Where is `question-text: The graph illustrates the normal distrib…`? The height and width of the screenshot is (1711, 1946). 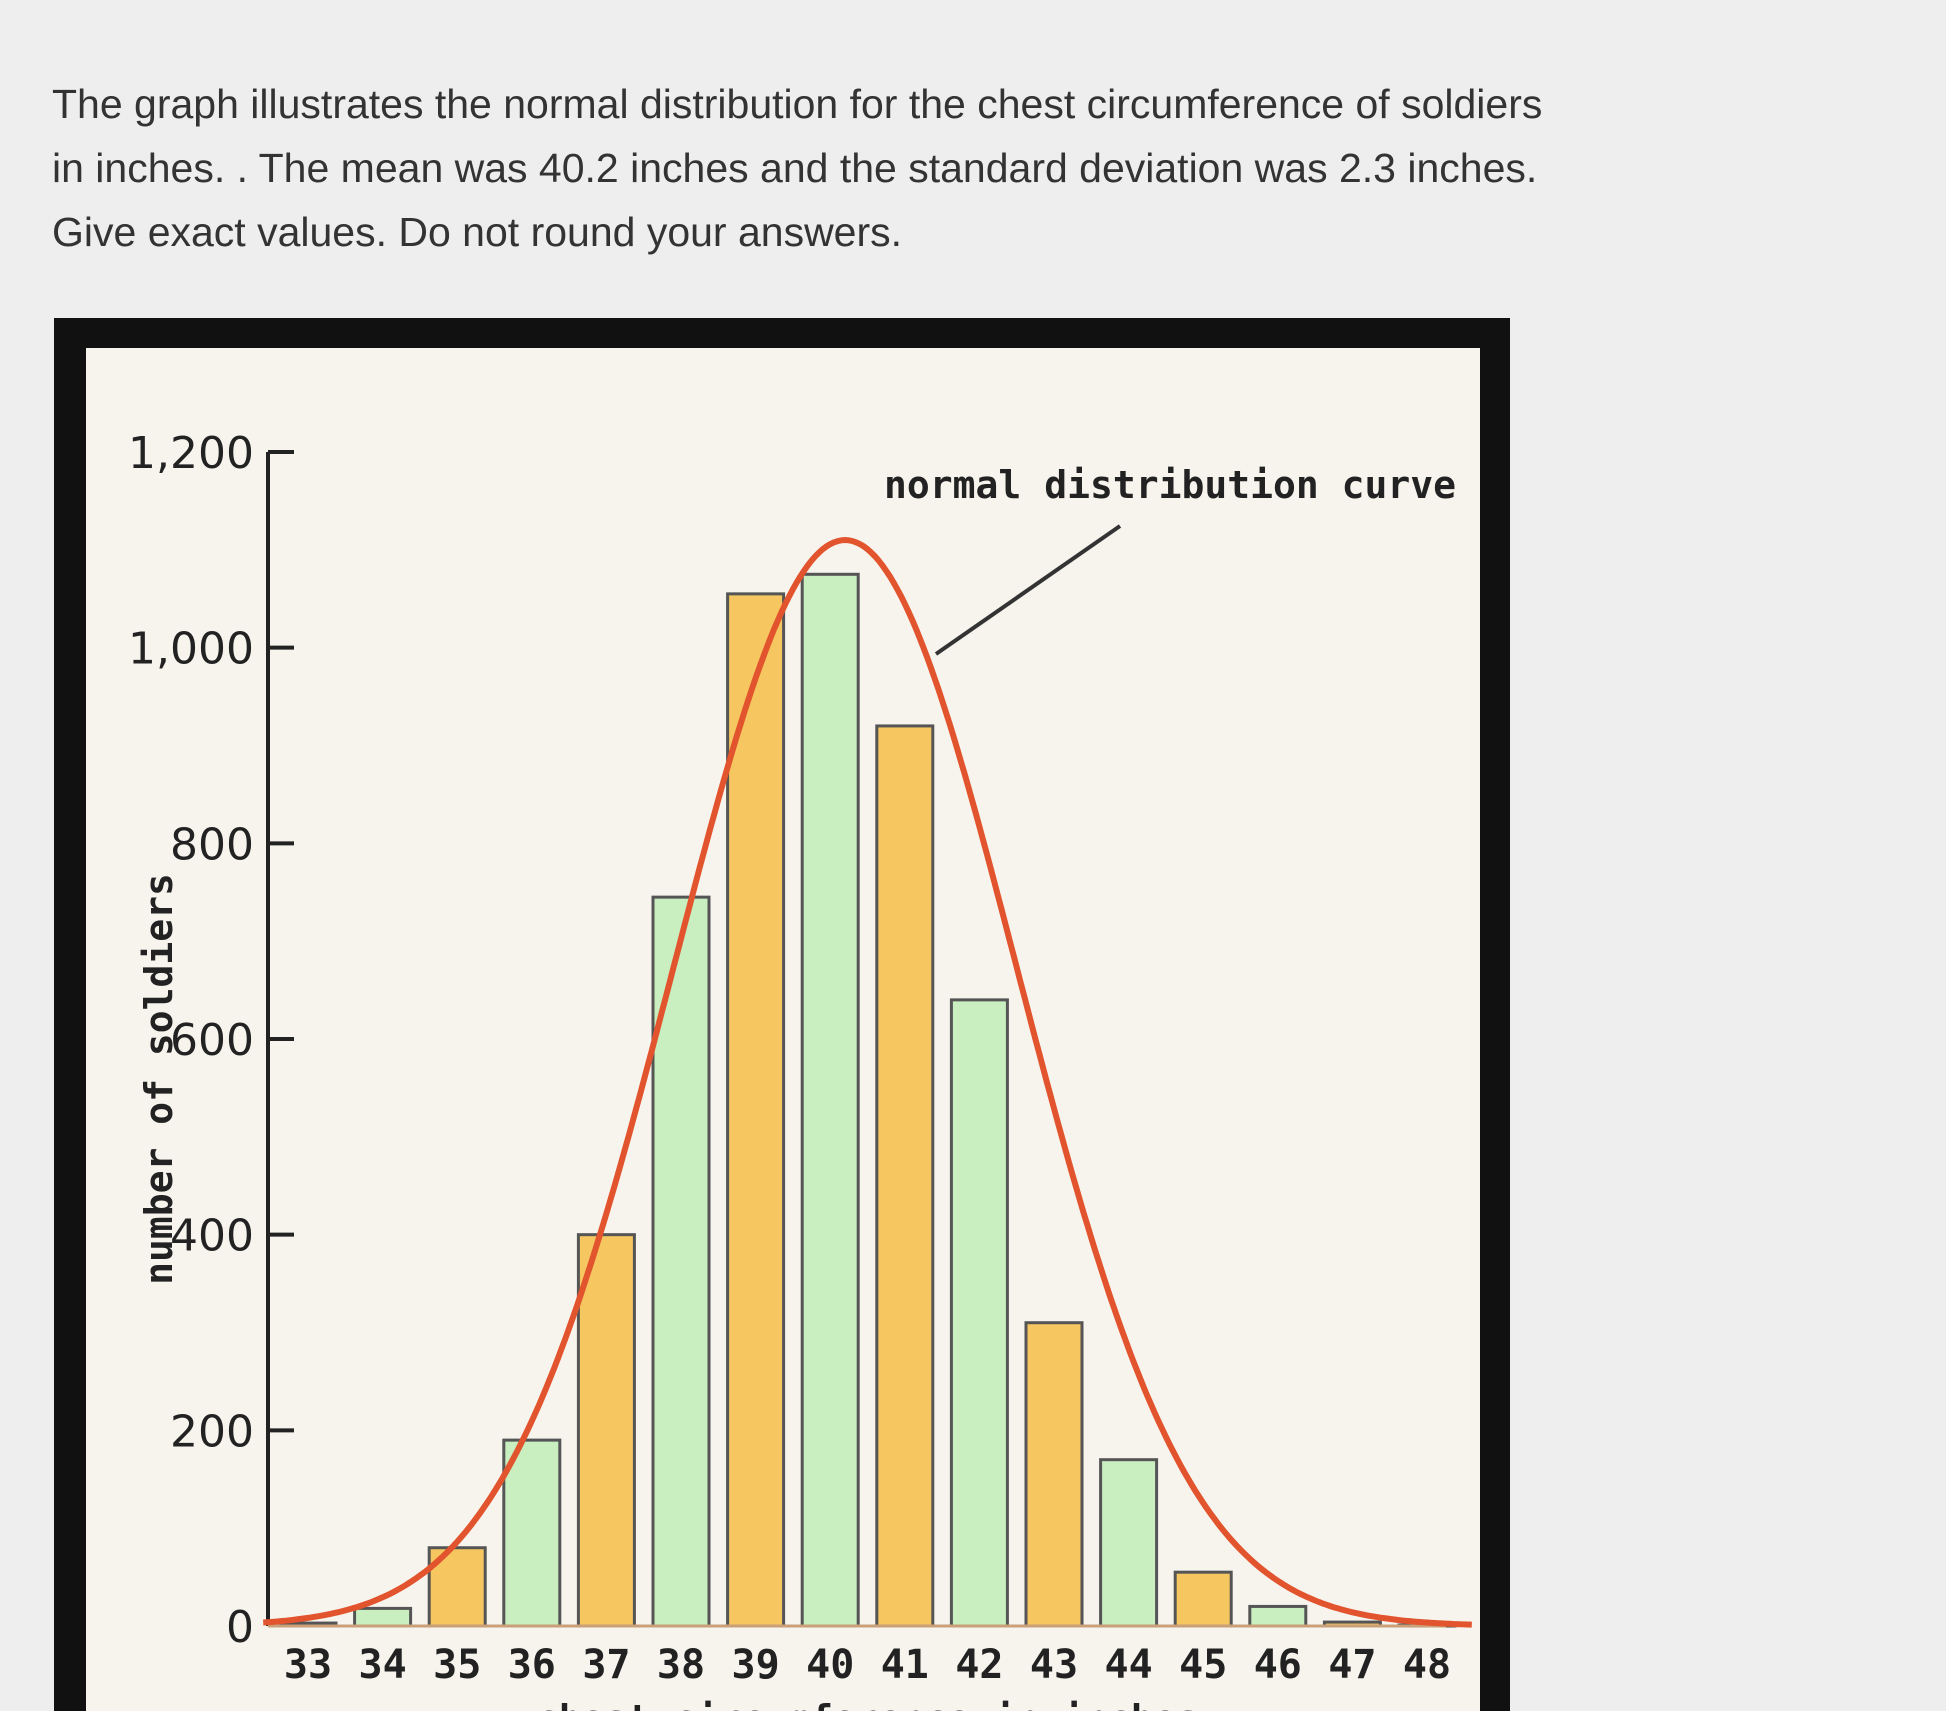
question-text: The graph illustrates the normal distrib… is located at coordinates (872, 168).